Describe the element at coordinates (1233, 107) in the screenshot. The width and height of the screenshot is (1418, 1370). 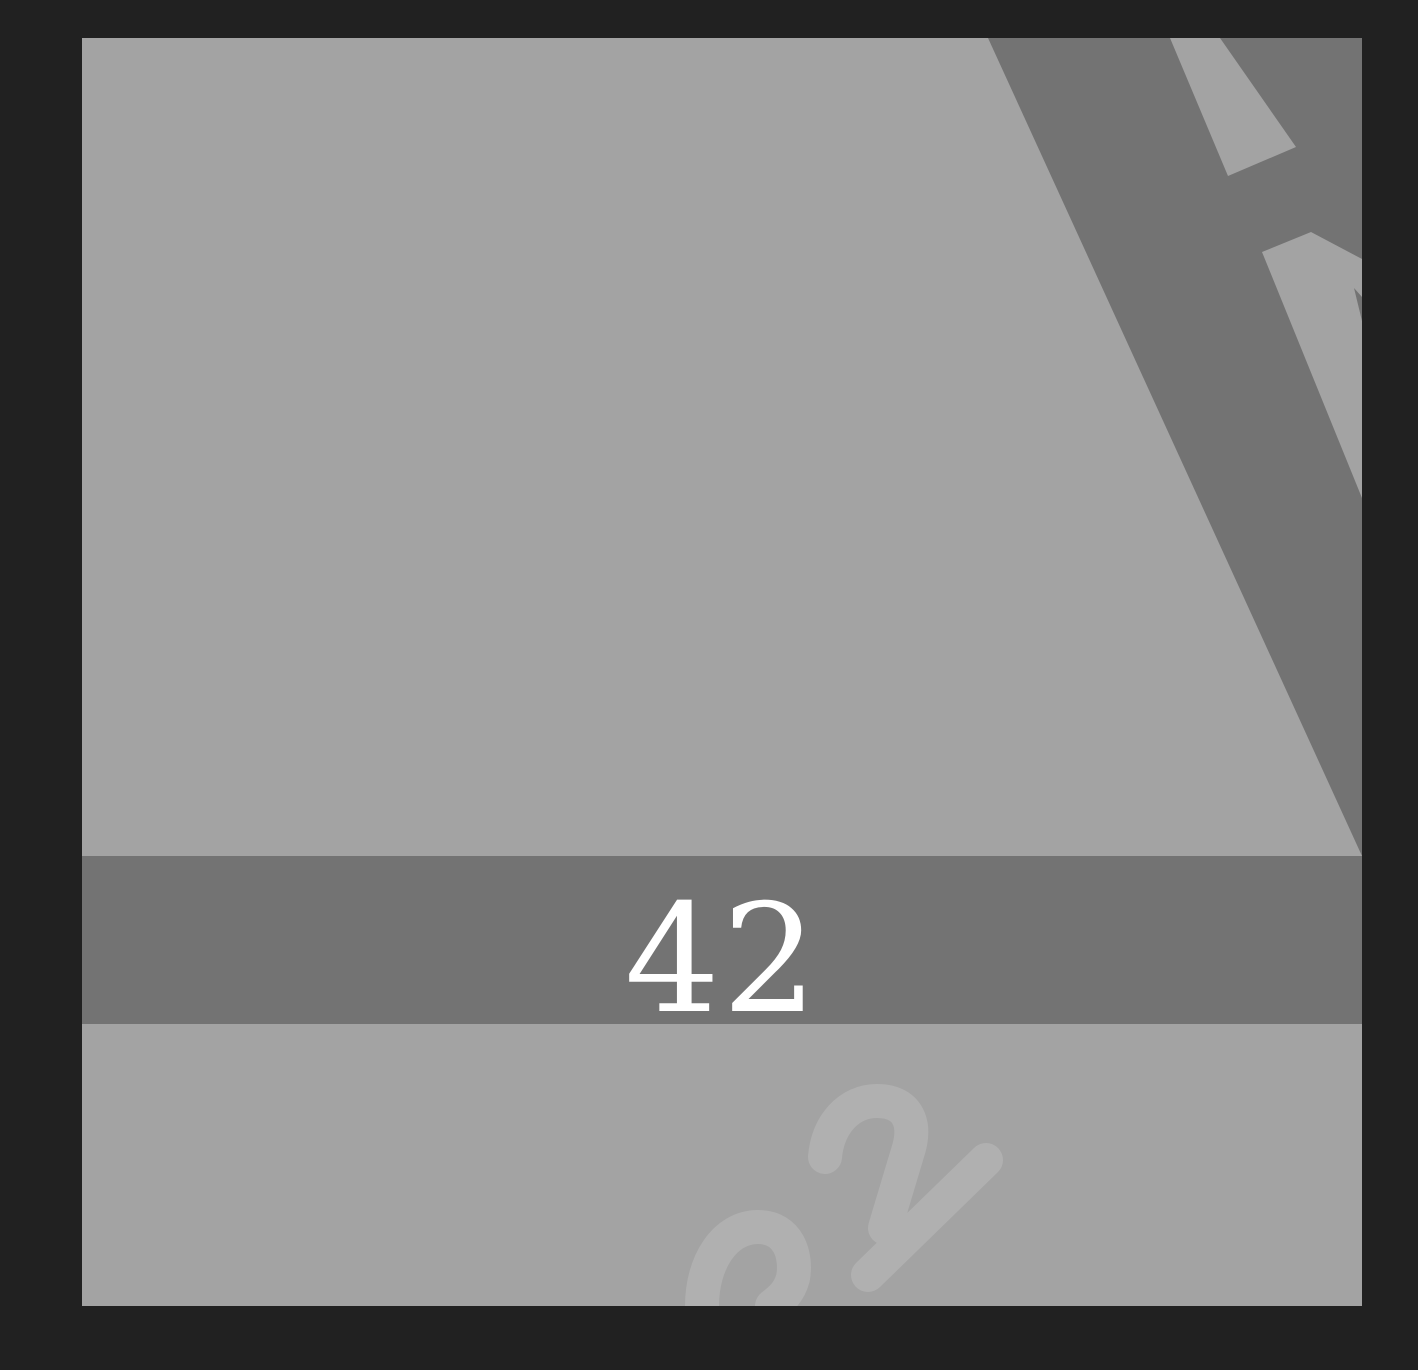
I see `diagonal-band-cutout-top` at that location.